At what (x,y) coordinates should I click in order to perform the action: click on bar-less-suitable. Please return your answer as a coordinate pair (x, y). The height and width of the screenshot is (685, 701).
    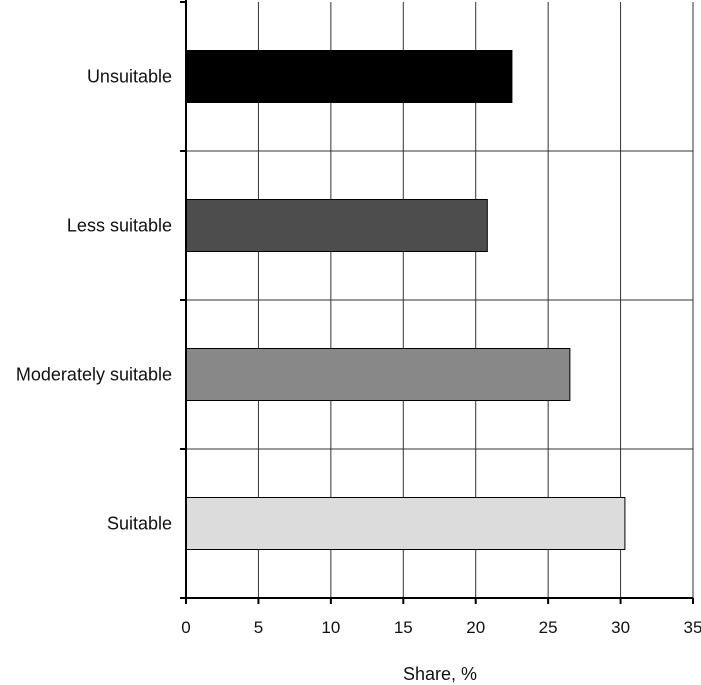
    Looking at the image, I should click on (336, 225).